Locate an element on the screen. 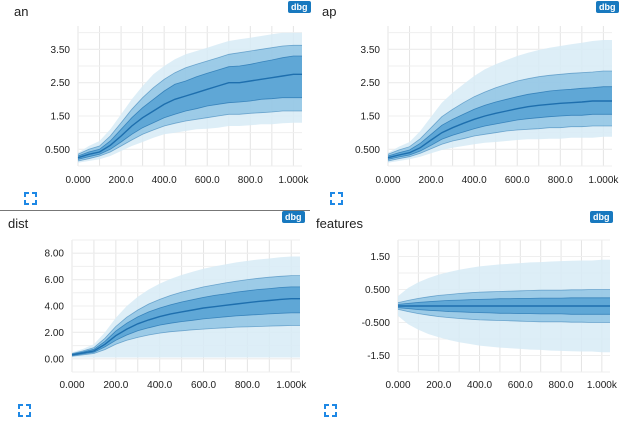  y-tick-label: 4.00 is located at coordinates (55, 307).